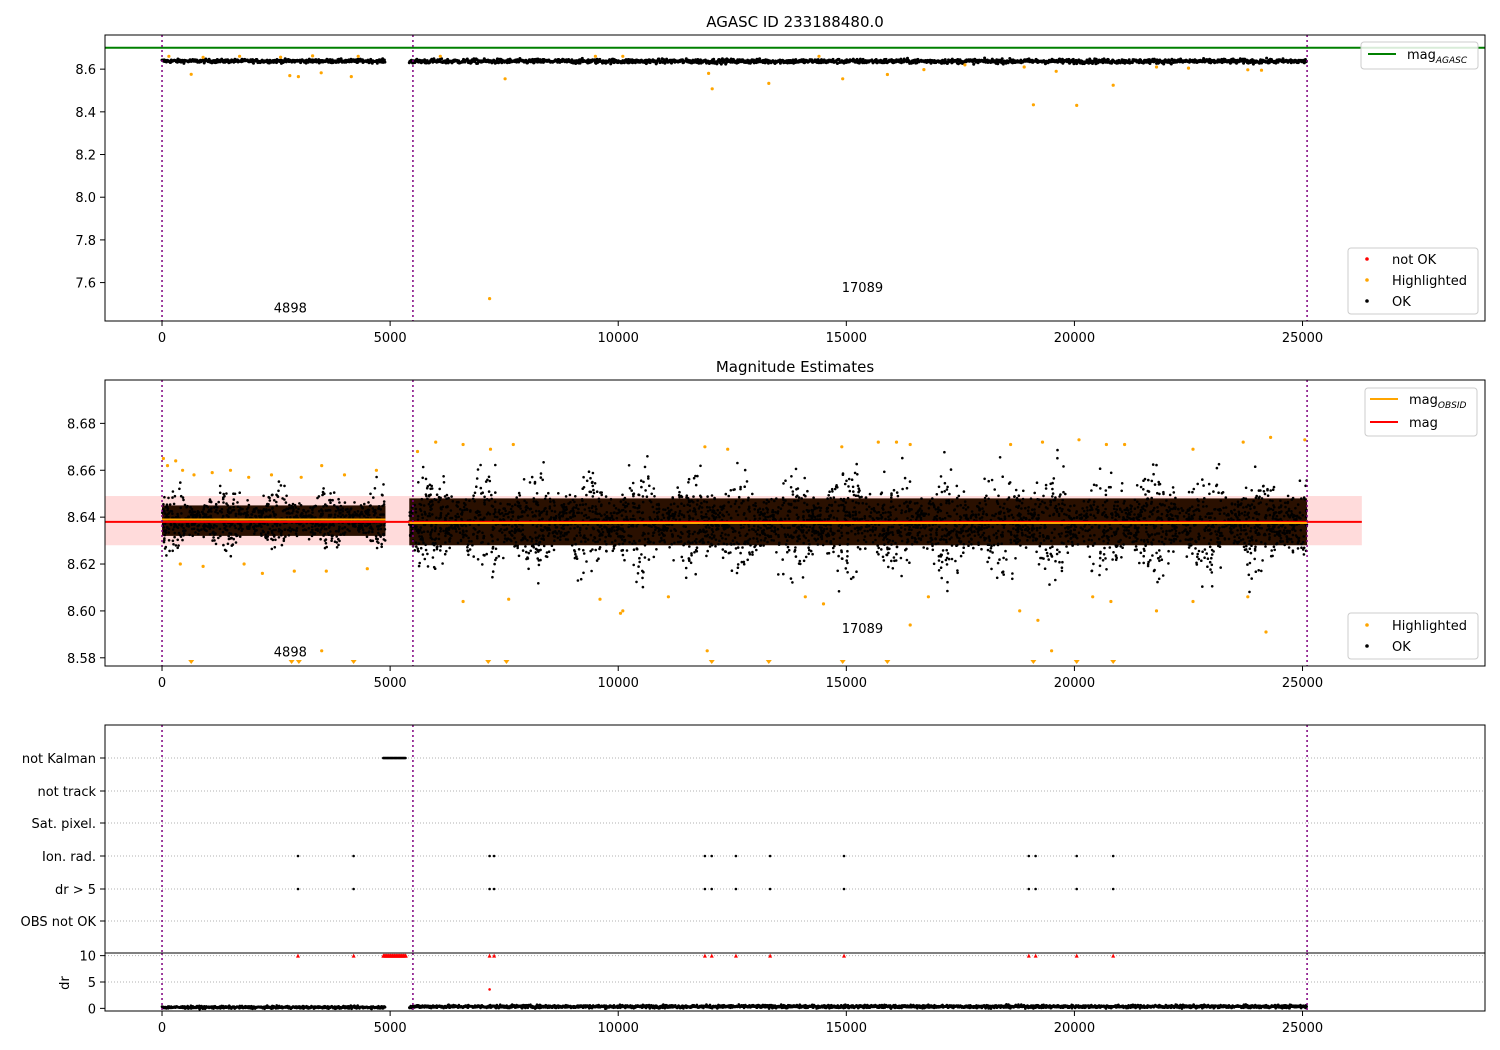  I want to click on legend-label: not OK, so click(1414, 260).